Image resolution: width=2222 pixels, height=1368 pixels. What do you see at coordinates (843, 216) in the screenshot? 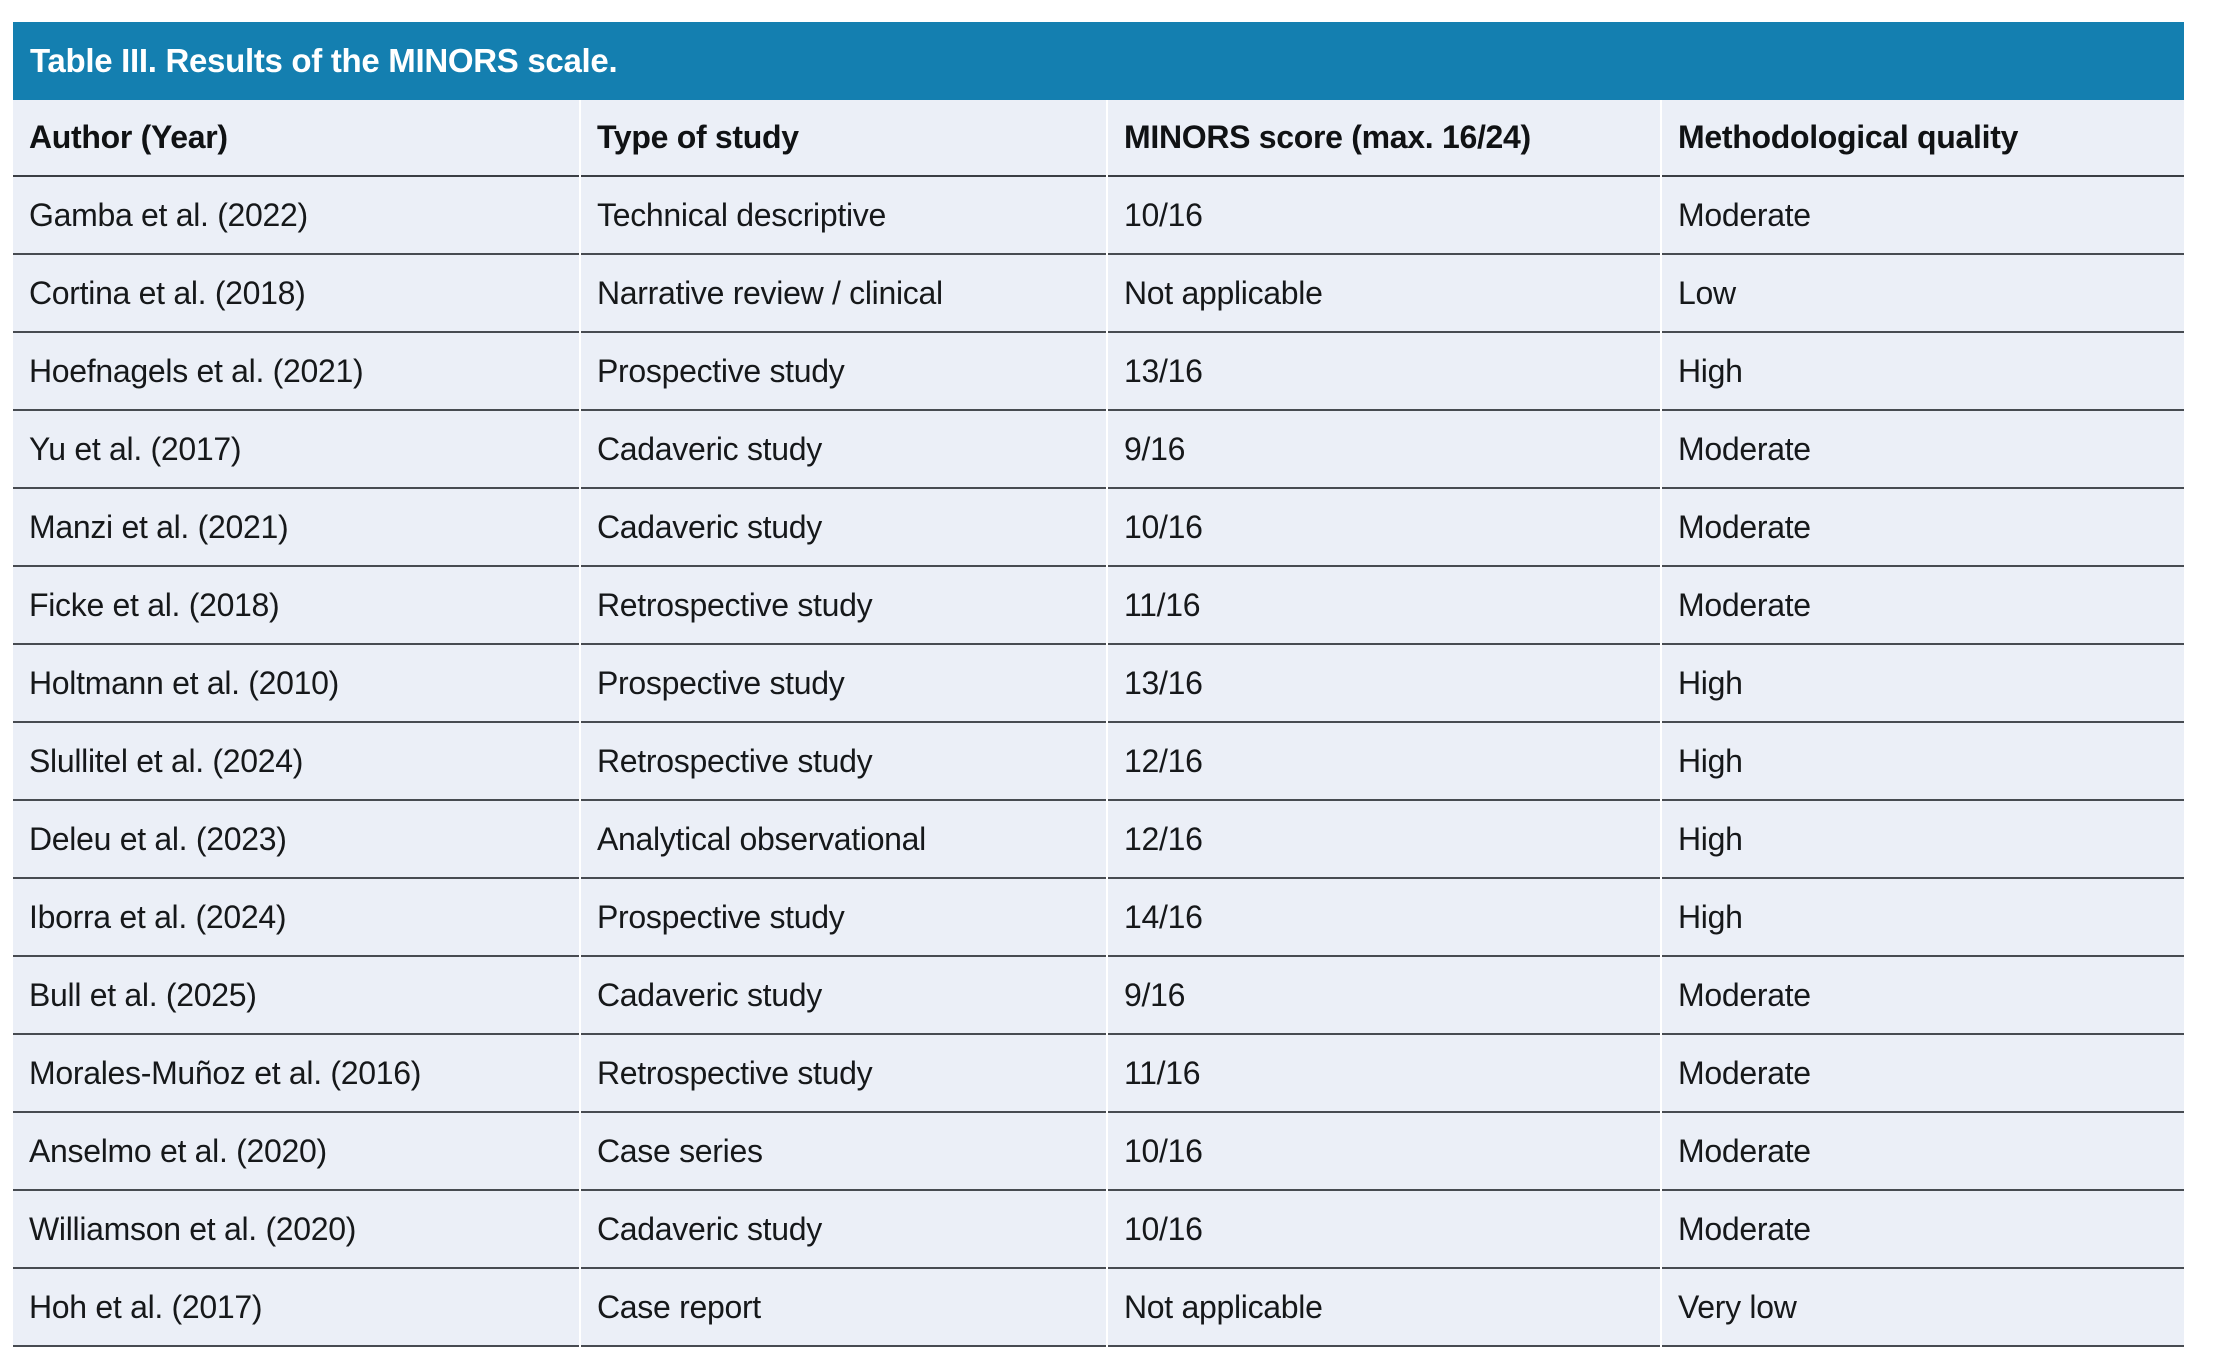
I see `cell-study-type: Technical descriptive` at bounding box center [843, 216].